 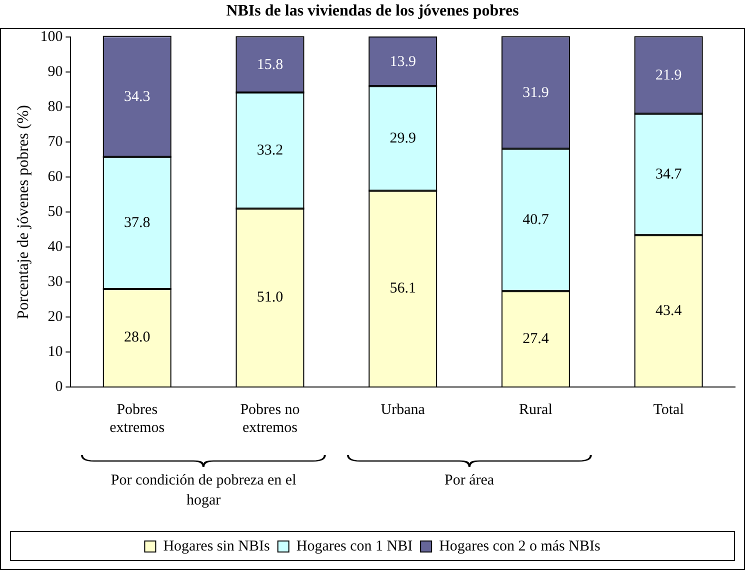 What do you see at coordinates (55, 212) in the screenshot?
I see `y-tick-label: 50` at bounding box center [55, 212].